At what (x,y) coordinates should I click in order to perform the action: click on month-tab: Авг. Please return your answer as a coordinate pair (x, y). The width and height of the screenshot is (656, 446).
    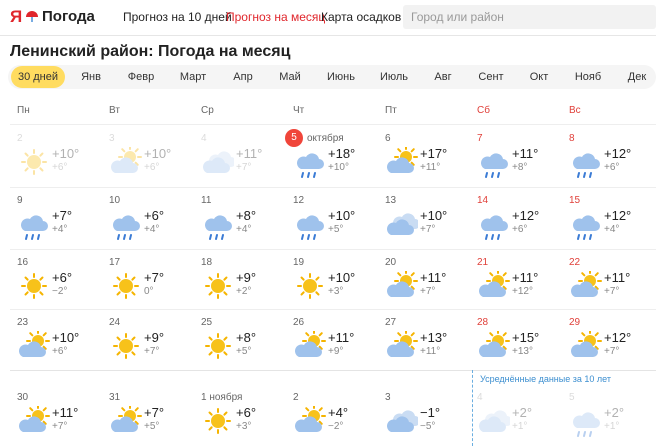
    Looking at the image, I should click on (443, 77).